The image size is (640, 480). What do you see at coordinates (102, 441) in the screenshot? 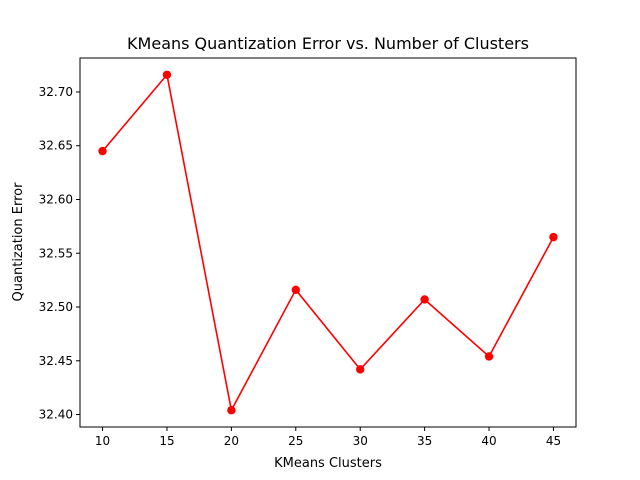
I see `x-tick-label: 10` at bounding box center [102, 441].